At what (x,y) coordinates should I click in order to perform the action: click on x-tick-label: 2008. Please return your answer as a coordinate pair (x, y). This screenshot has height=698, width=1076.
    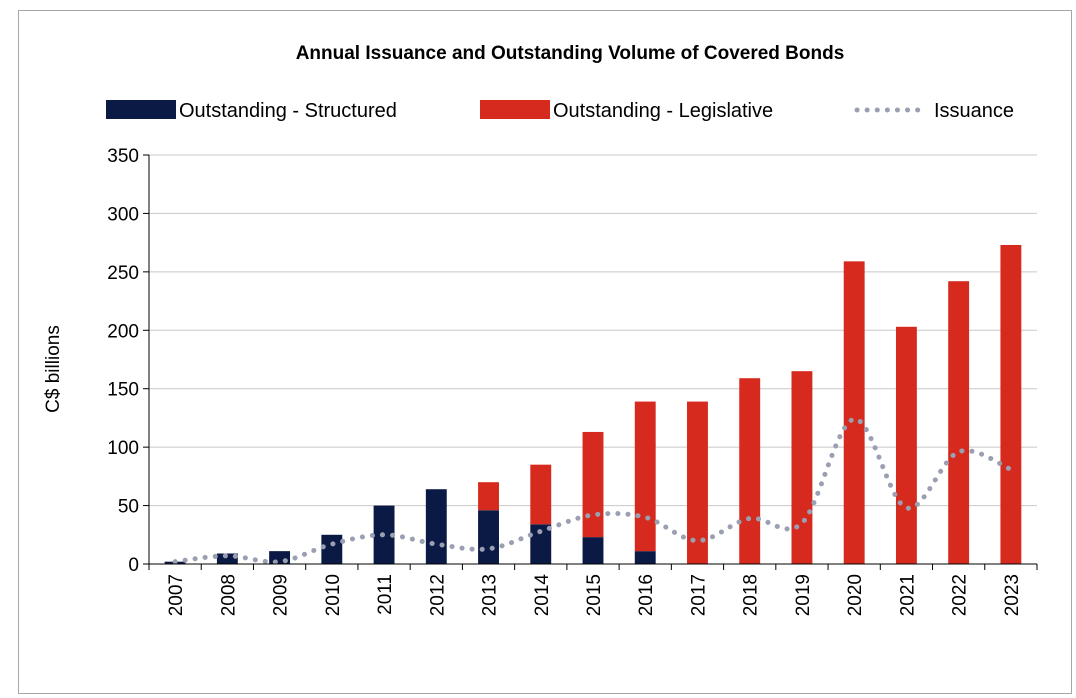
    Looking at the image, I should click on (228, 595).